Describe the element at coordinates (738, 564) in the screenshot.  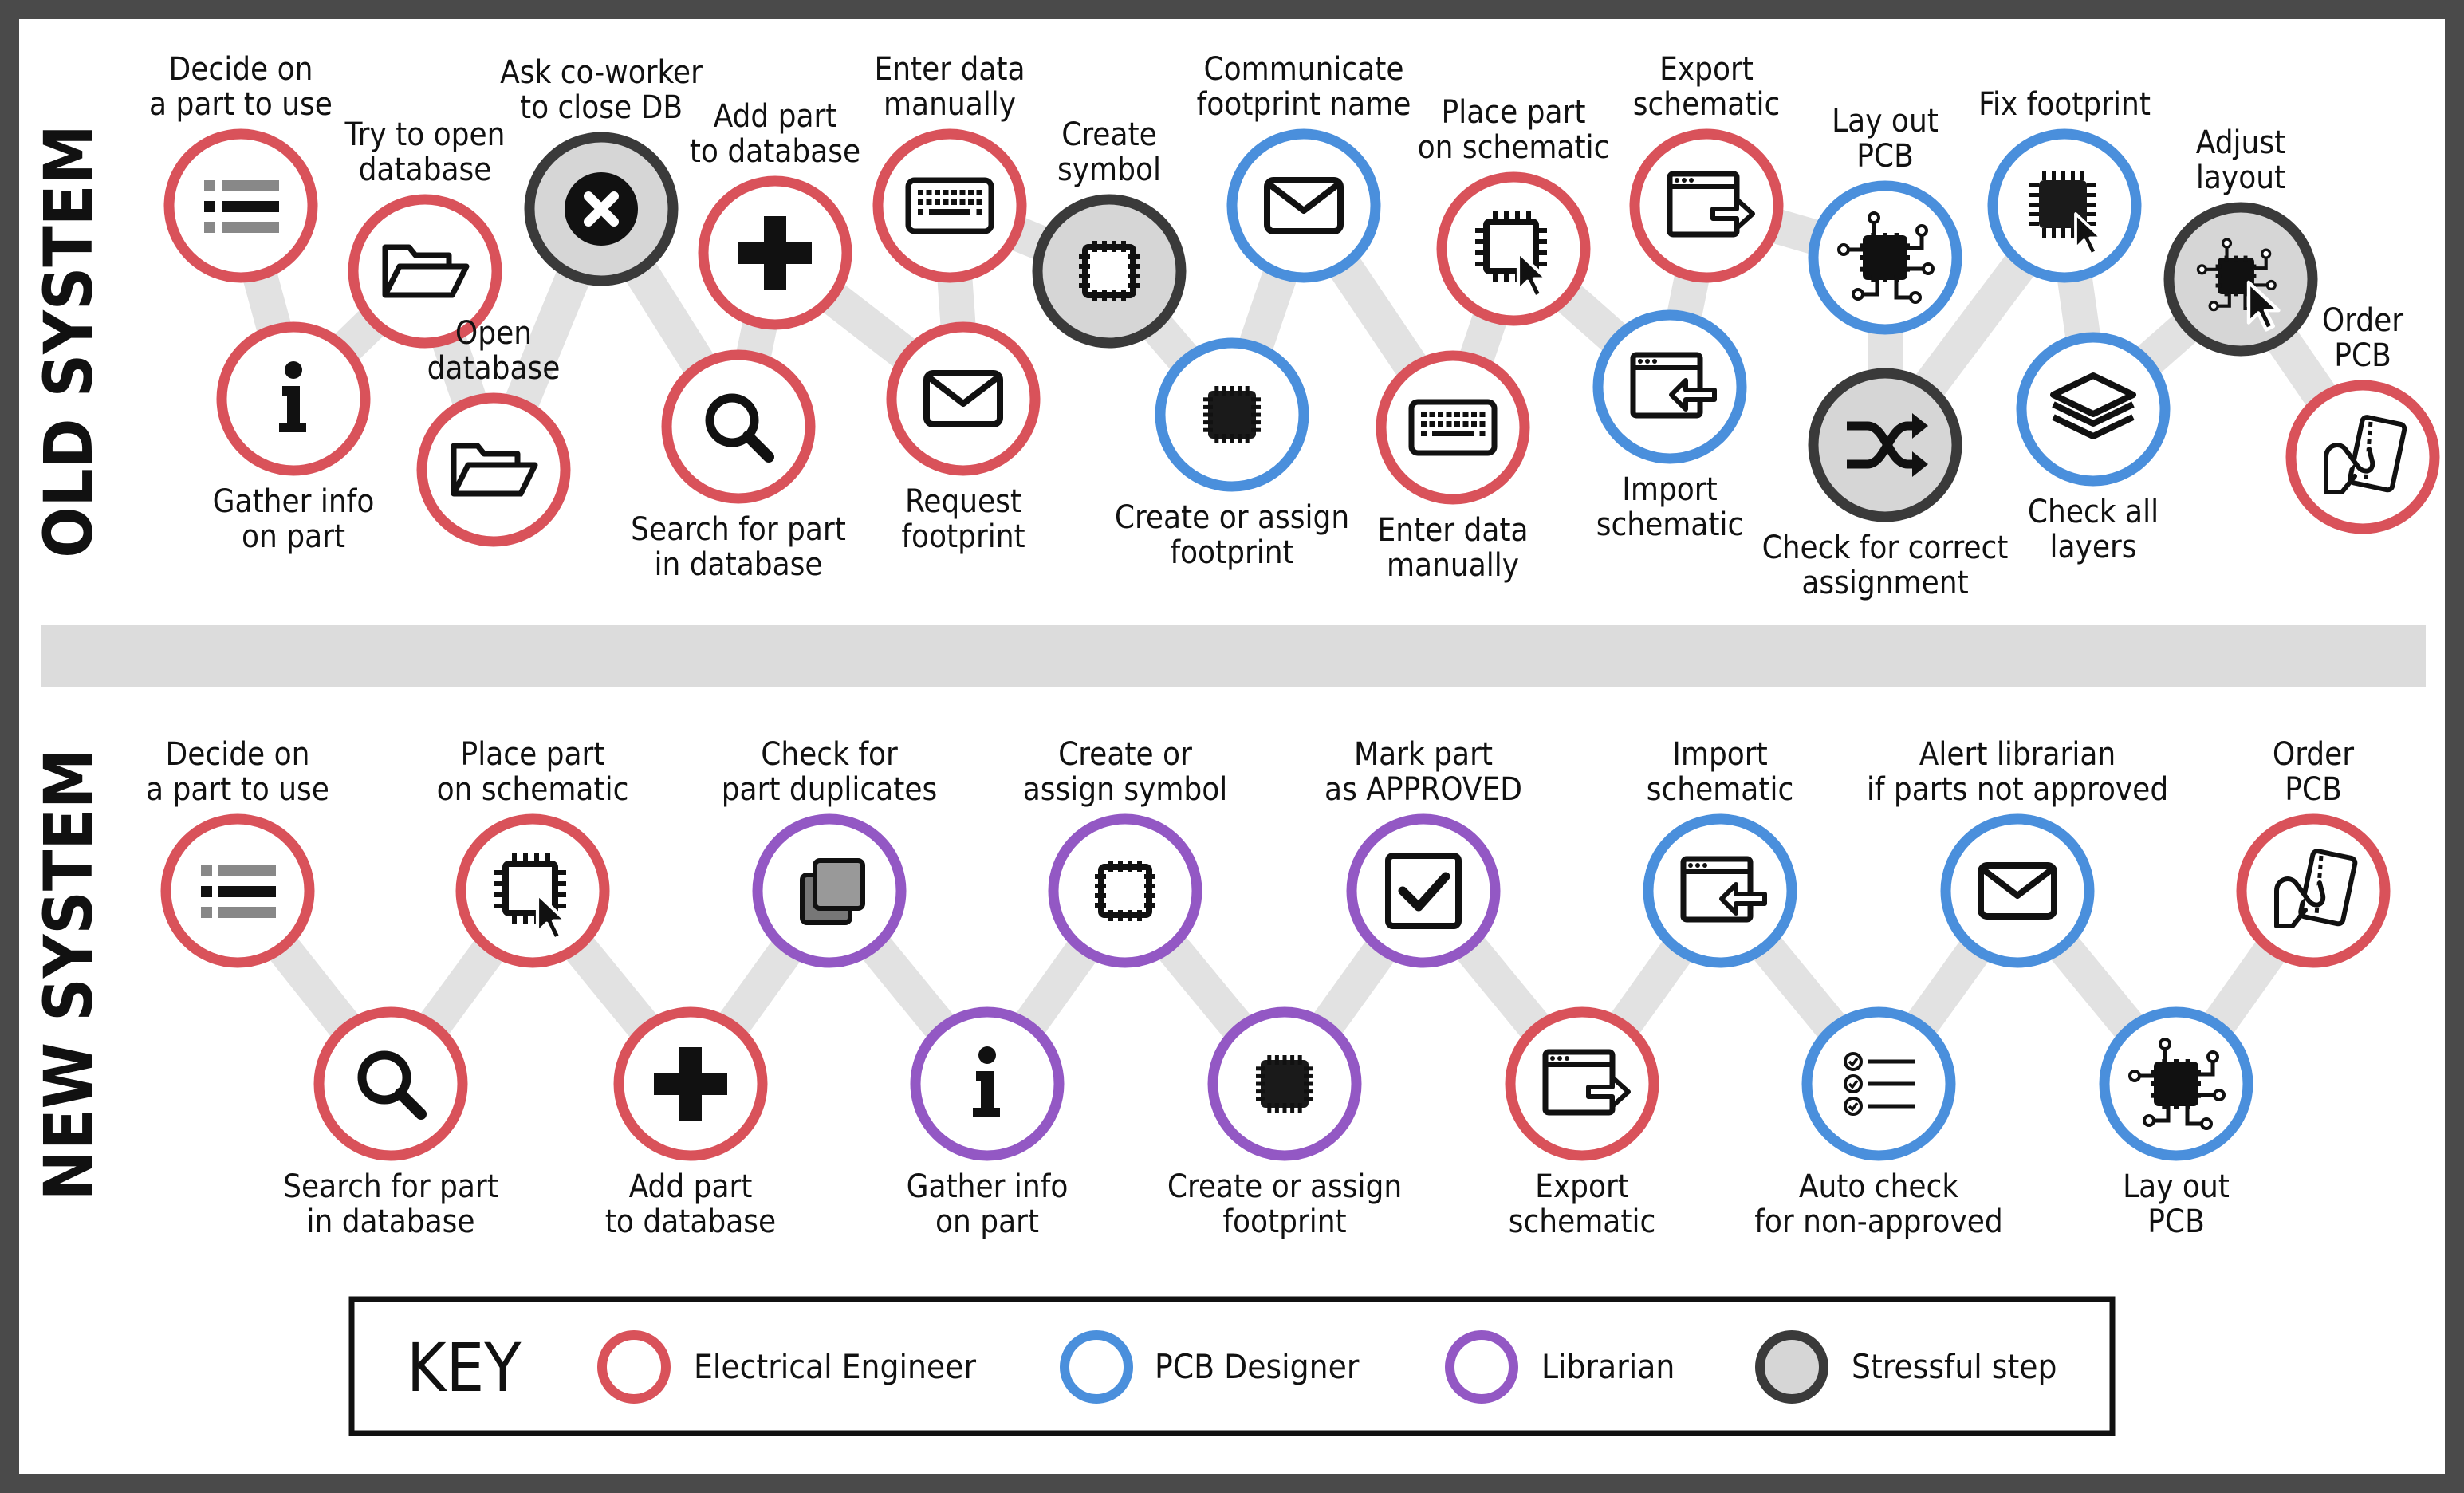
I see `step-label-line: in database` at that location.